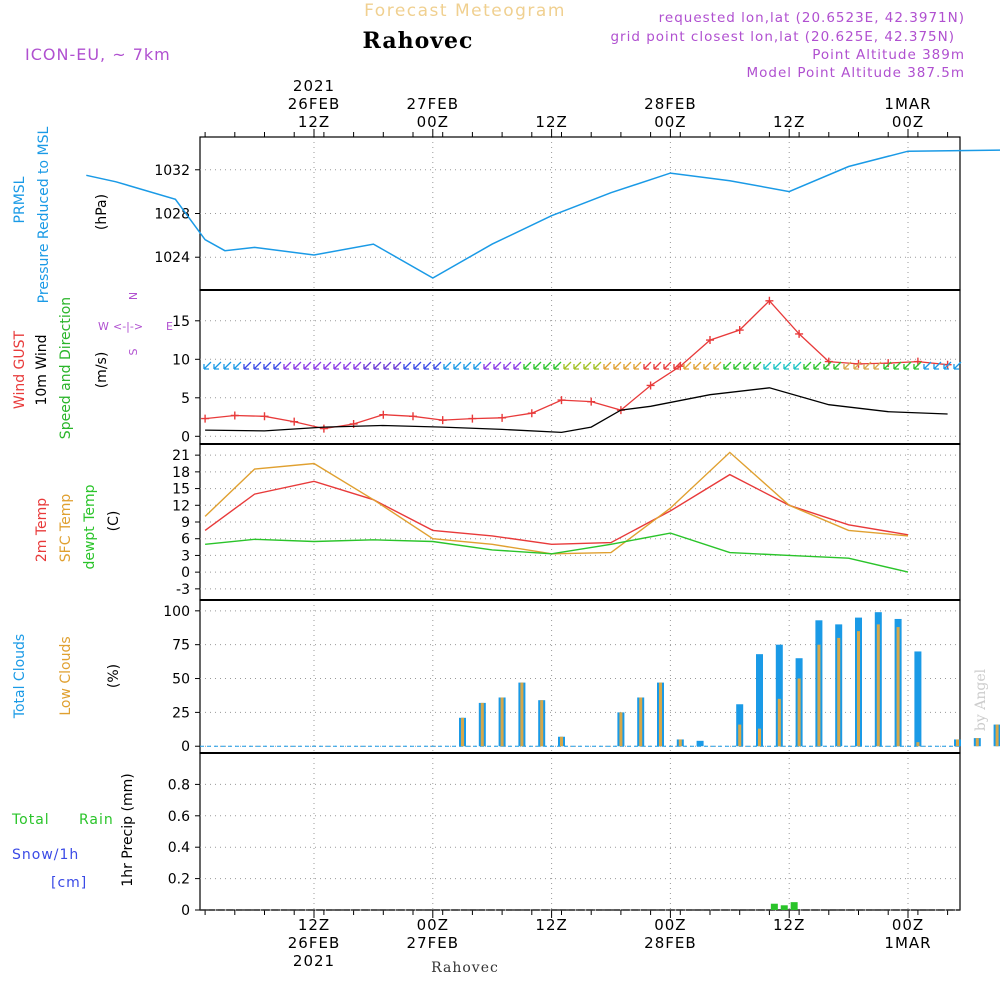  I want to click on precip-cm-label: [cm], so click(69, 883).